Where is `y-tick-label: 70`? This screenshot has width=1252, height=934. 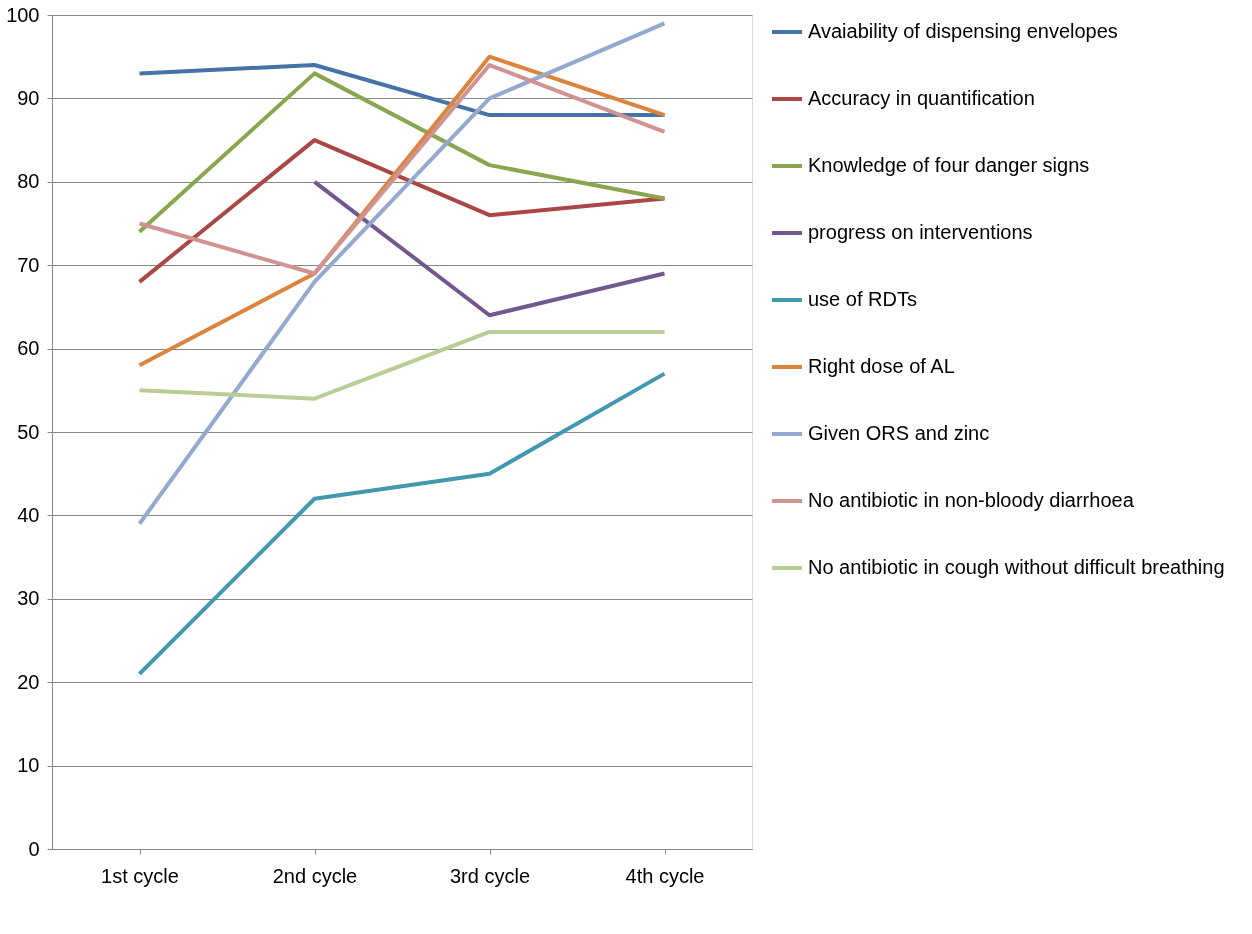
y-tick-label: 70 is located at coordinates (28, 264).